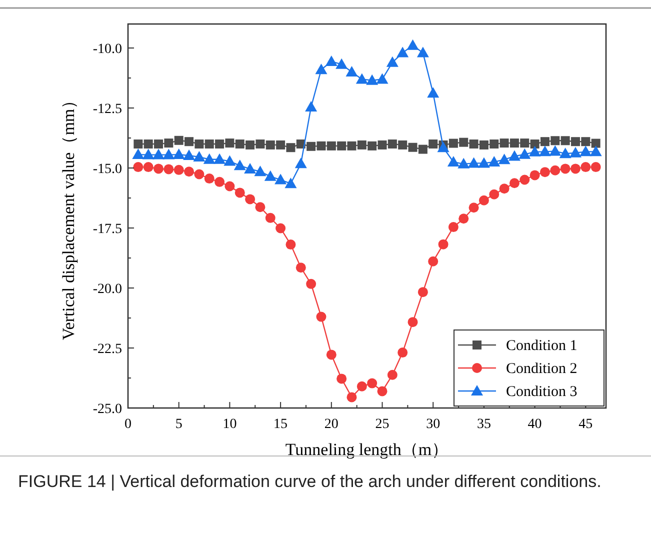 This screenshot has height=550, width=651. I want to click on y-tick-label: -25.0, so click(107, 409).